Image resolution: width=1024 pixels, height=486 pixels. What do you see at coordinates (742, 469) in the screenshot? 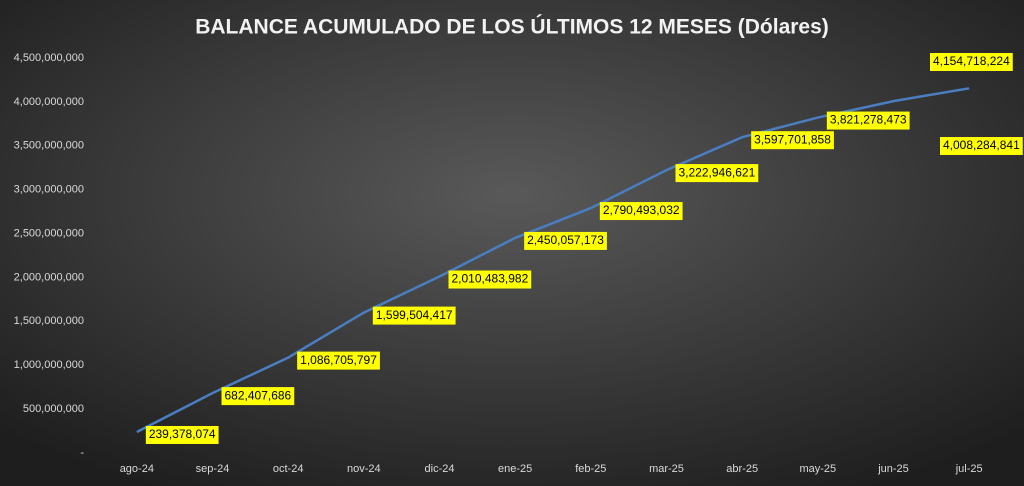
I see `x-tick-label: abr-25` at bounding box center [742, 469].